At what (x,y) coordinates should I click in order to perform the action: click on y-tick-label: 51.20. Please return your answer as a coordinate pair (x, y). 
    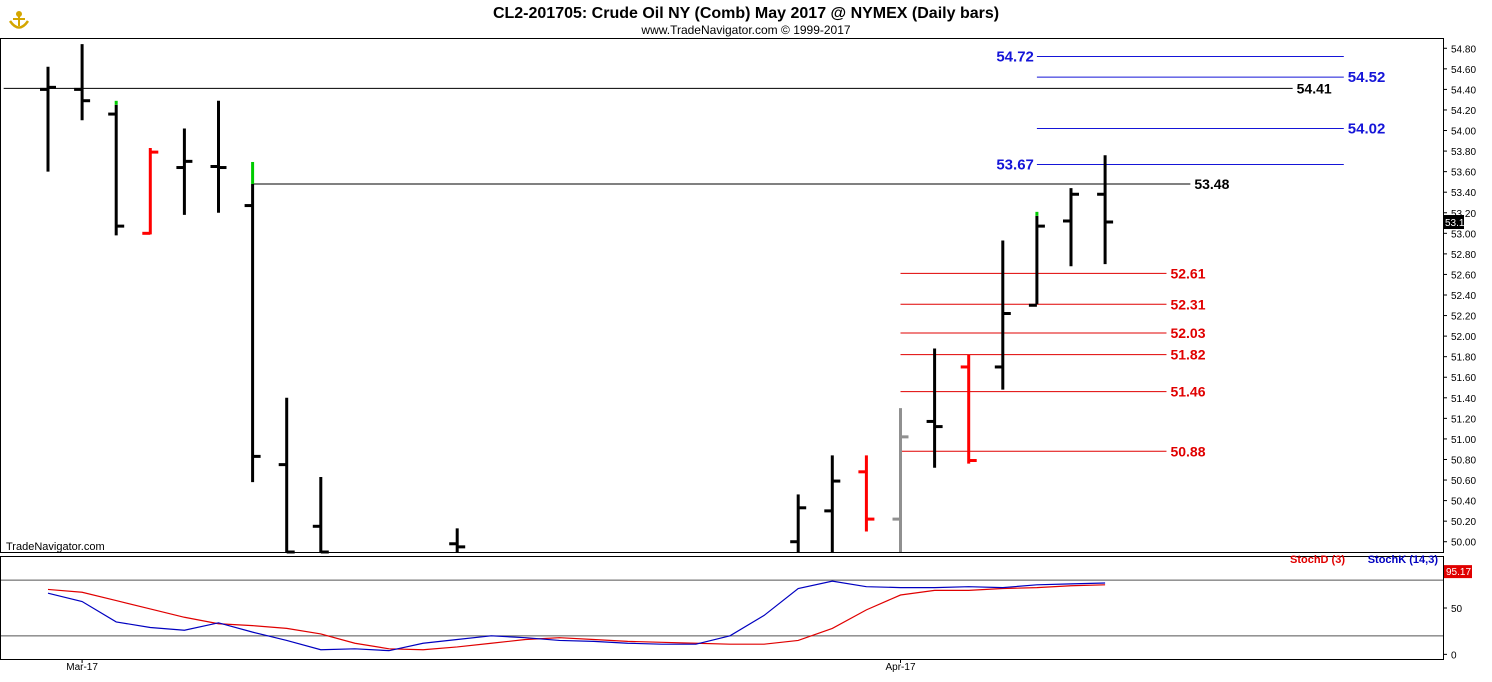
    Looking at the image, I should click on (1463, 419).